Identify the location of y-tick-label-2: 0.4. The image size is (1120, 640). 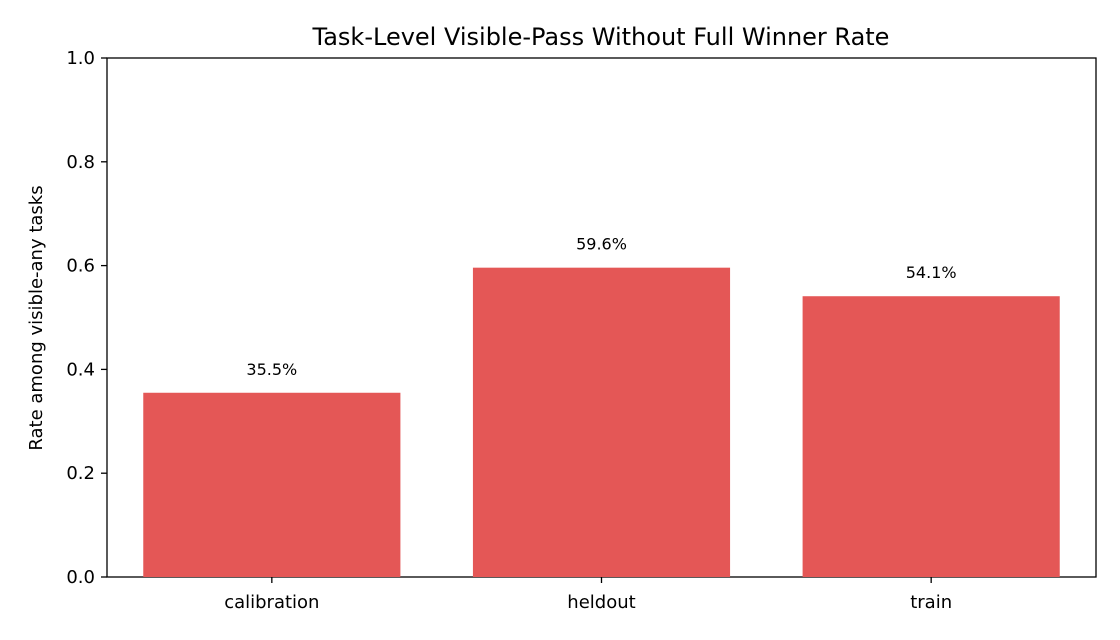
(80, 369).